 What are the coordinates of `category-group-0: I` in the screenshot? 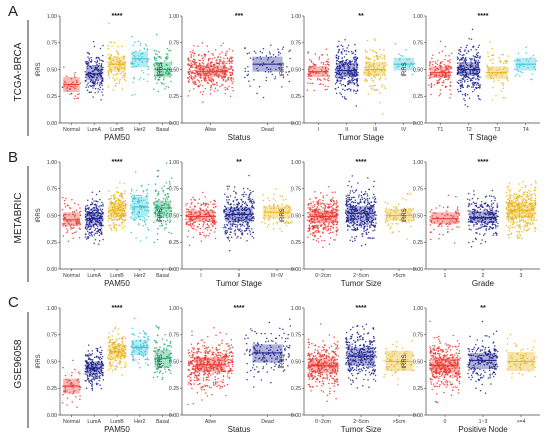 It's located at (318, 90).